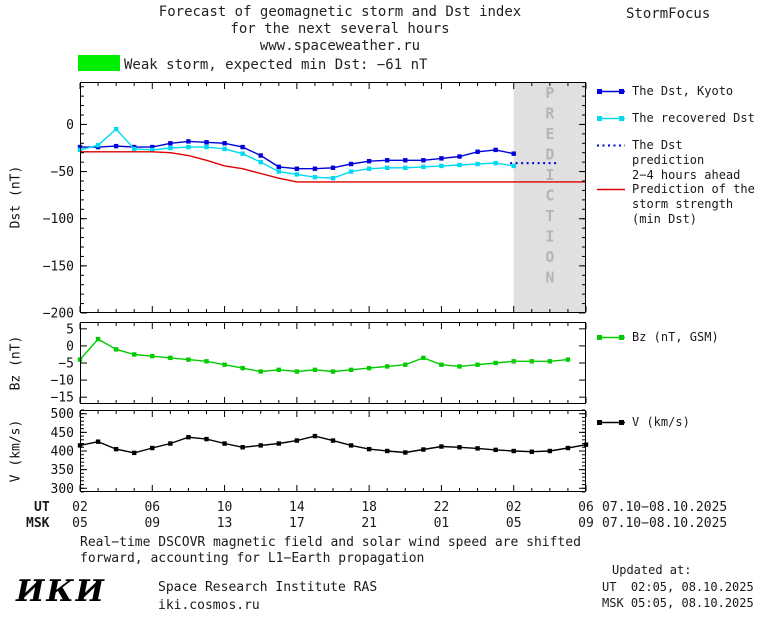 This screenshot has width=760, height=620. I want to click on x-tick-msk-5: 01, so click(441, 523).